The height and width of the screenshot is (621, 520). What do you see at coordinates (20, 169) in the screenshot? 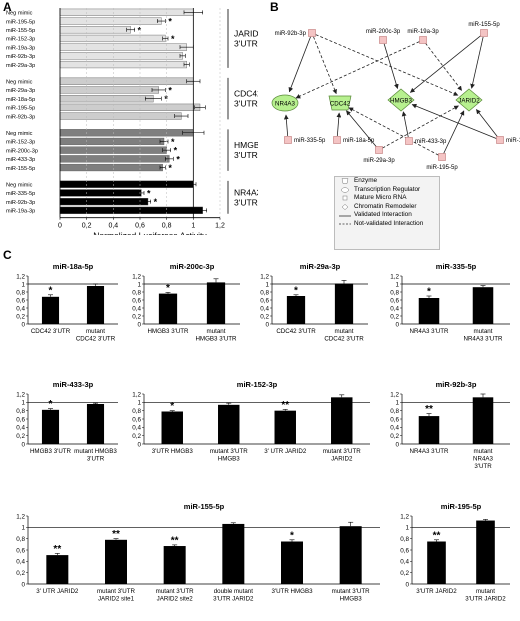
I see `bar-label: miR-155-5p` at bounding box center [20, 169].